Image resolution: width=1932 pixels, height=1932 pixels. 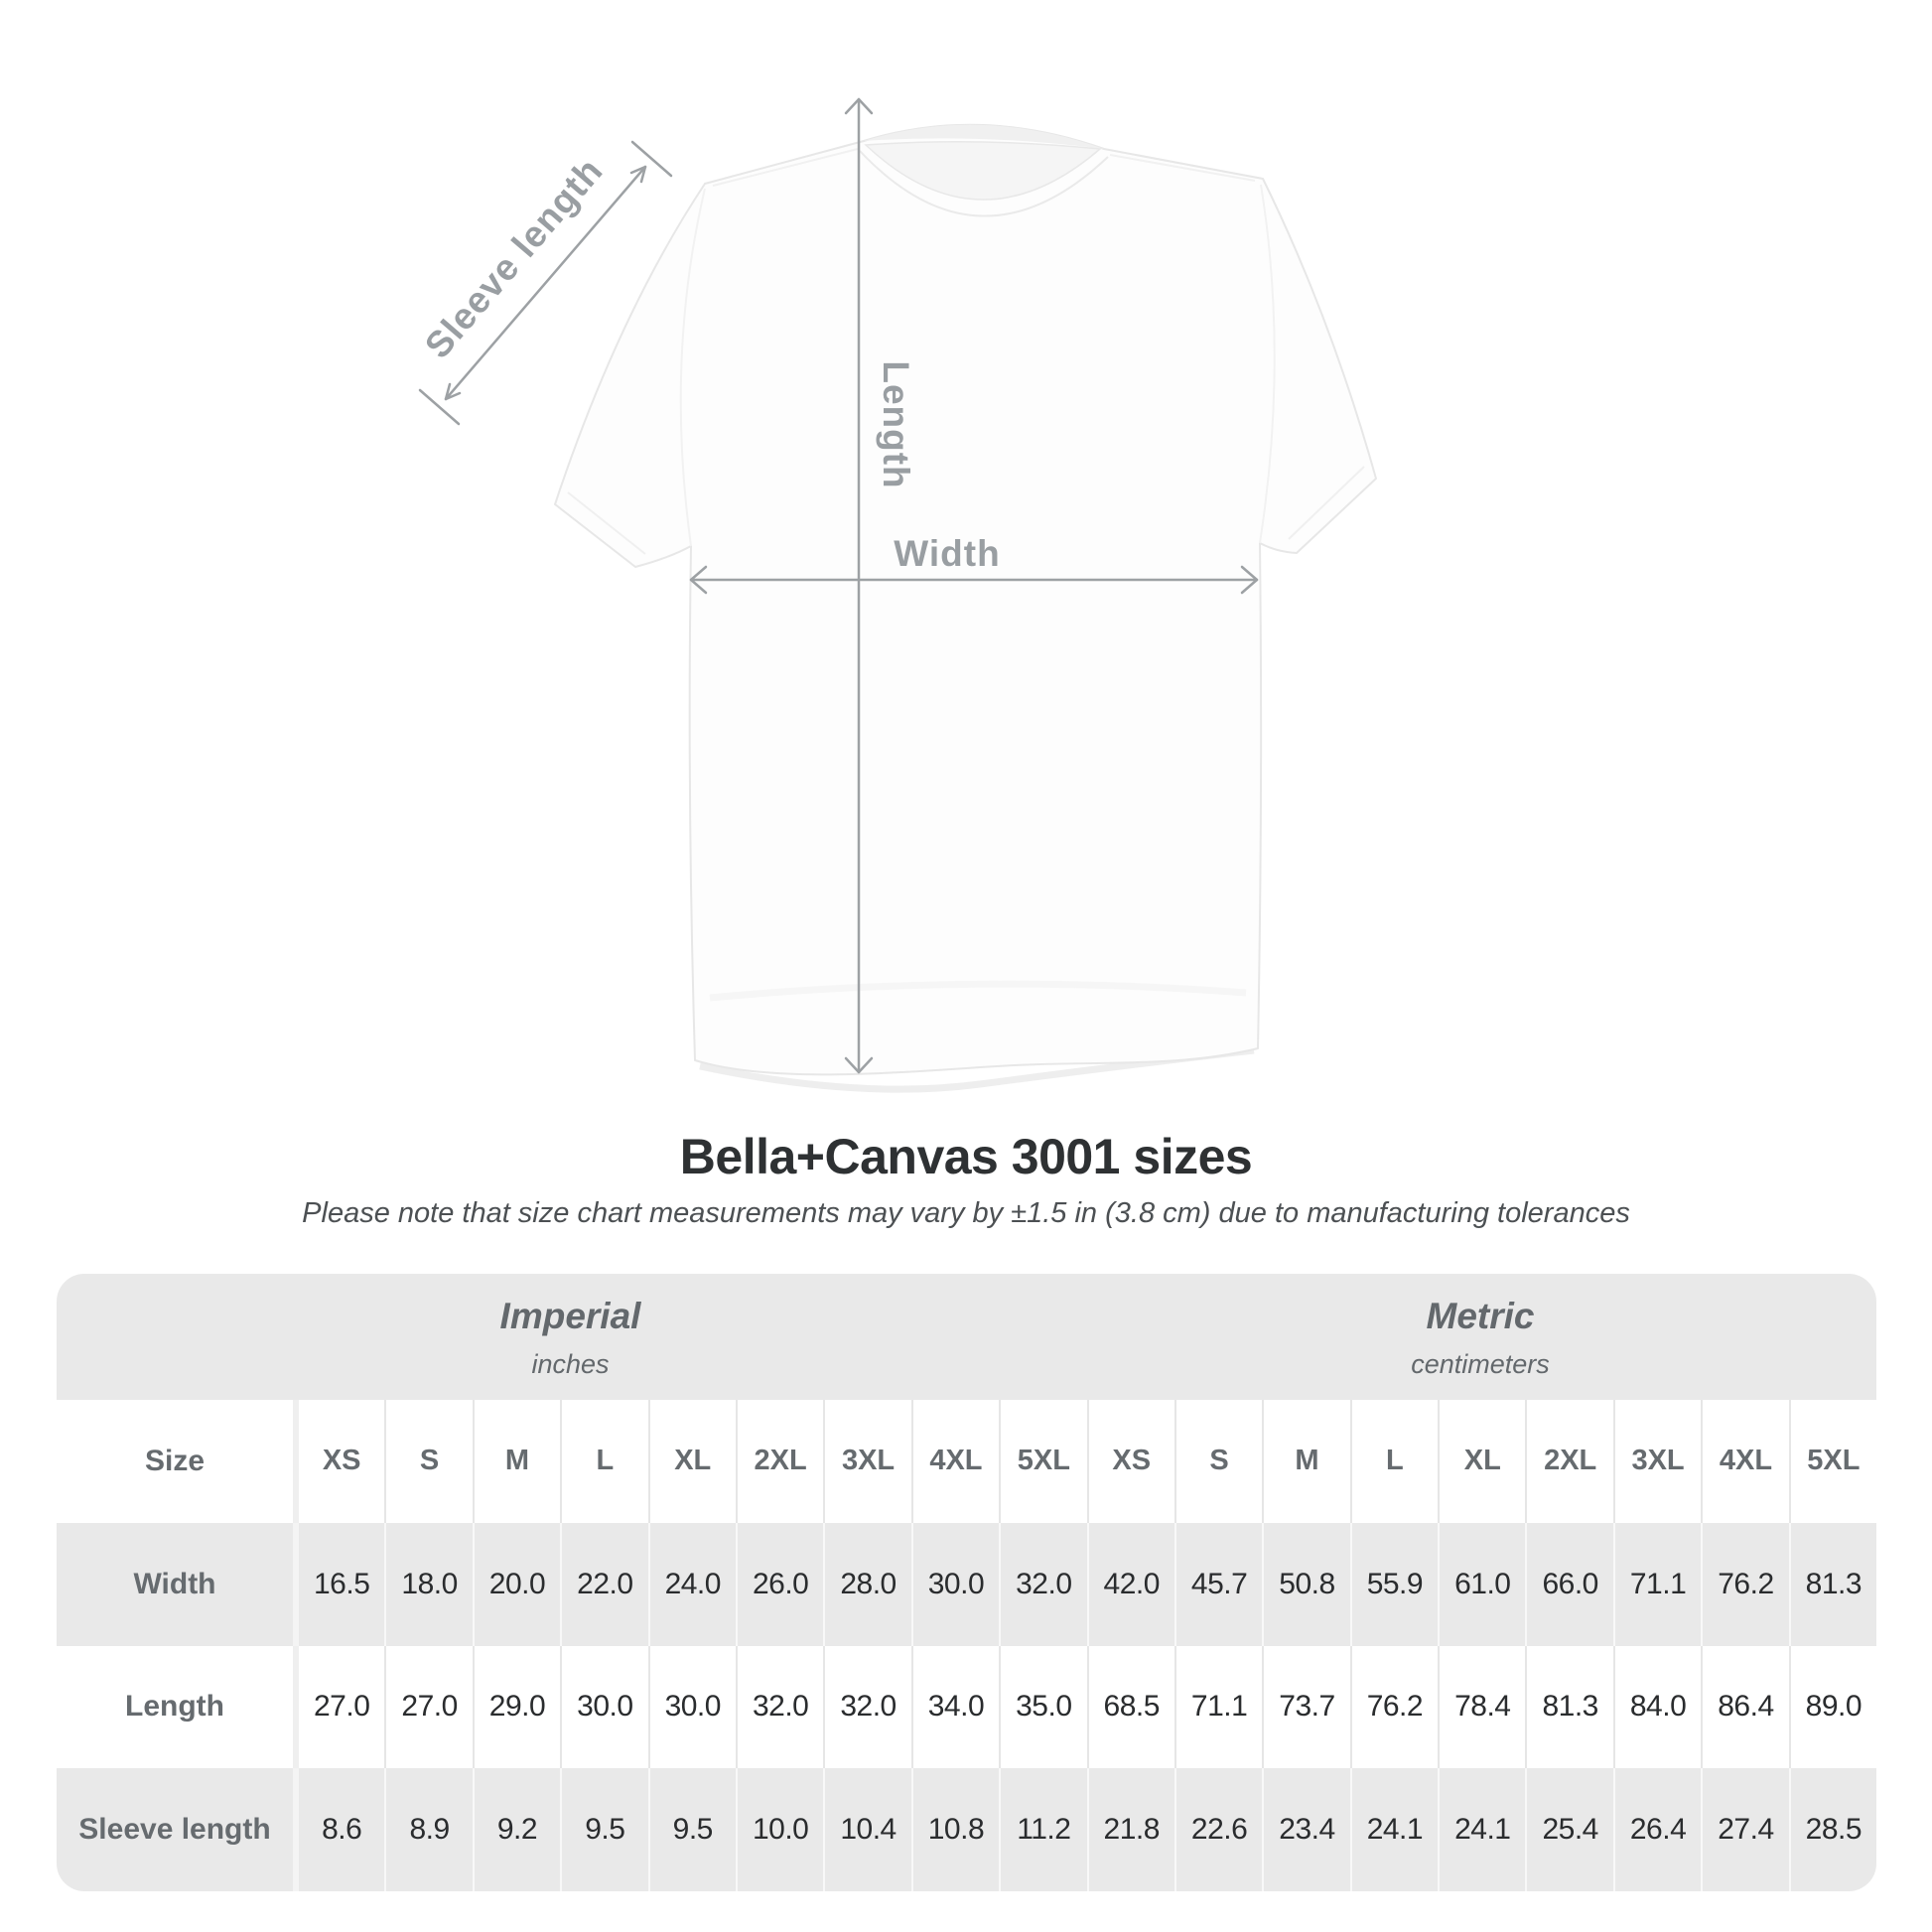 What do you see at coordinates (514, 257) in the screenshot?
I see `sleeve-length-label: Sleeve length` at bounding box center [514, 257].